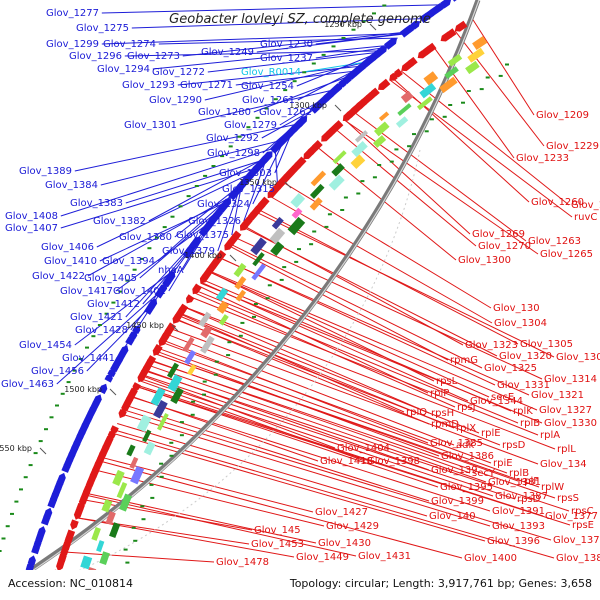 Image resolution: width=600 pixels, height=600 pixels. Describe the element at coordinates (572, 146) in the screenshot. I see `right-gene-label: Glov_1229` at that location.